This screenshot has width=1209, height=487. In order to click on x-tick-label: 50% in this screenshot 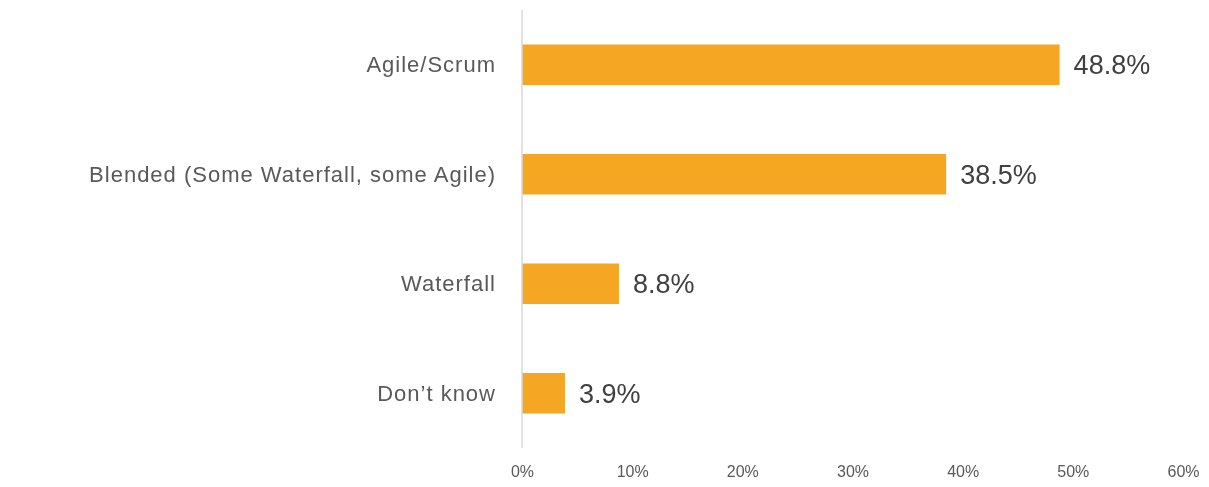, I will do `click(1073, 472)`.